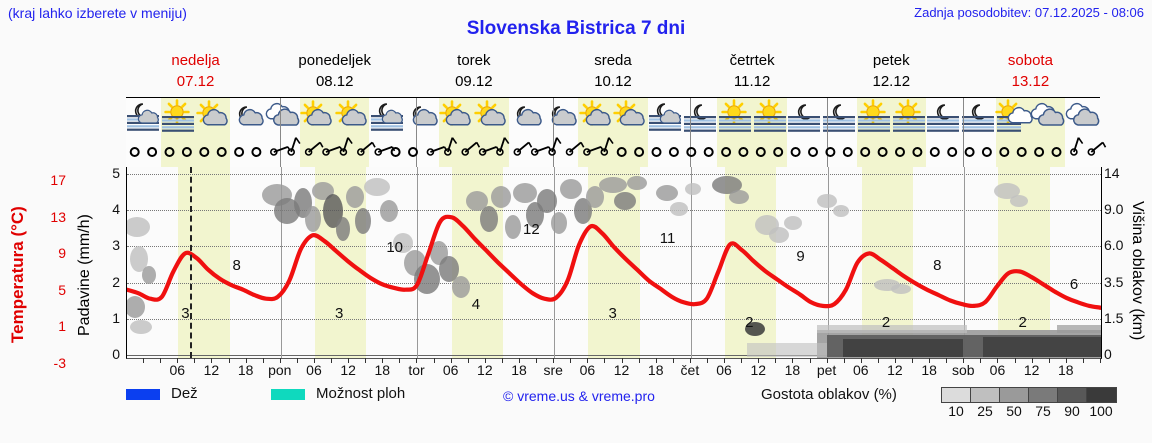  Describe the element at coordinates (1114, 281) in the screenshot. I see `cloudheight-tick: 3.5` at that location.